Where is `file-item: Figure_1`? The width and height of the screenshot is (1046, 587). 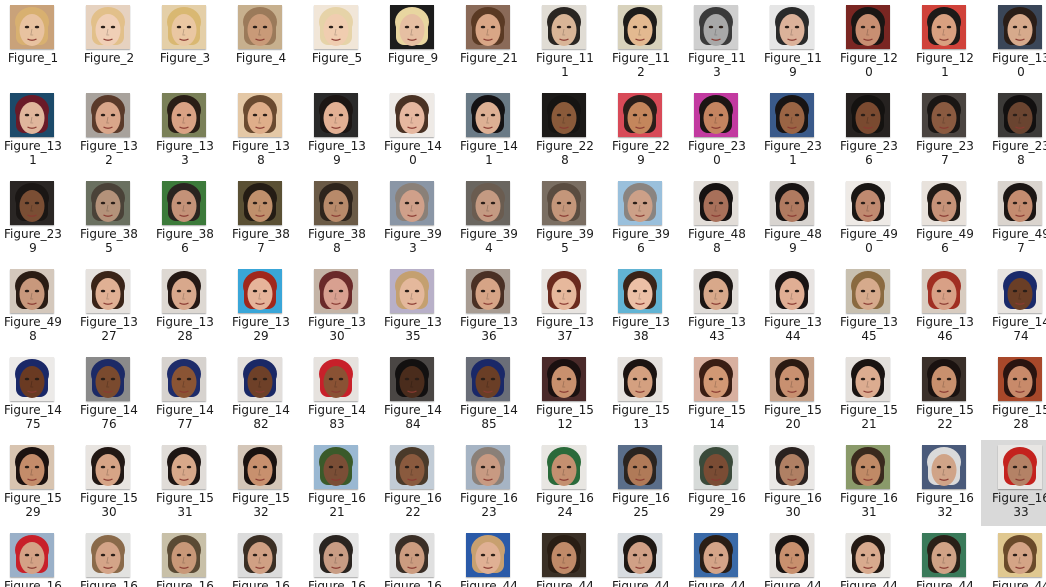 file-item: Figure_1 is located at coordinates (33, 43).